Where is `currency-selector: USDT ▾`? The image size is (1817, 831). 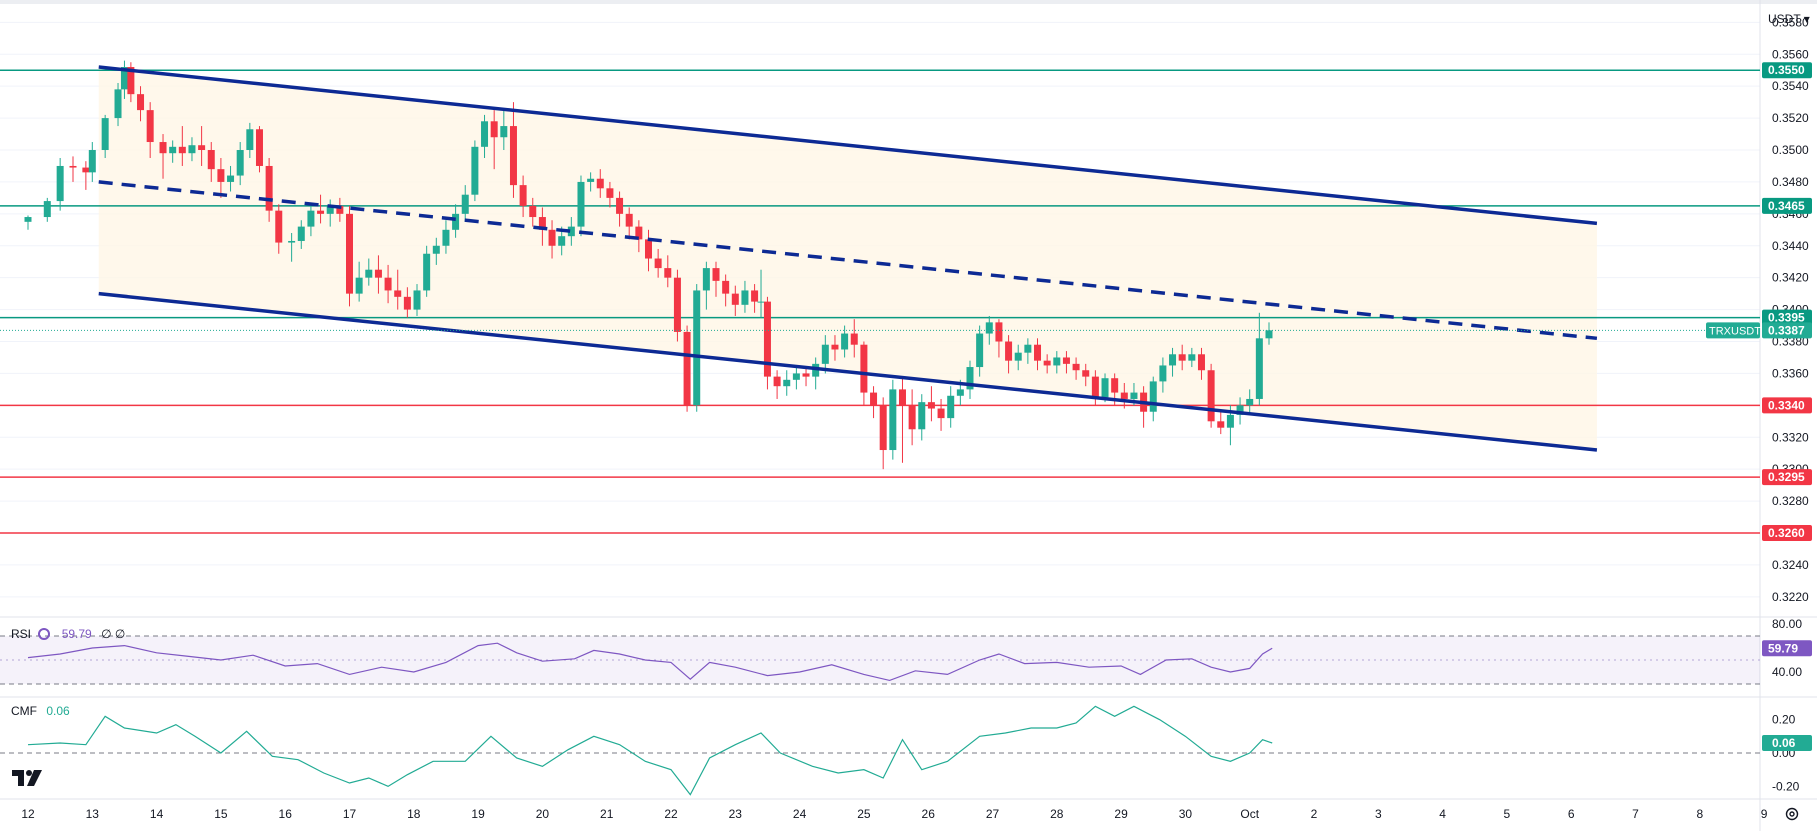 currency-selector: USDT ▾ is located at coordinates (1789, 19).